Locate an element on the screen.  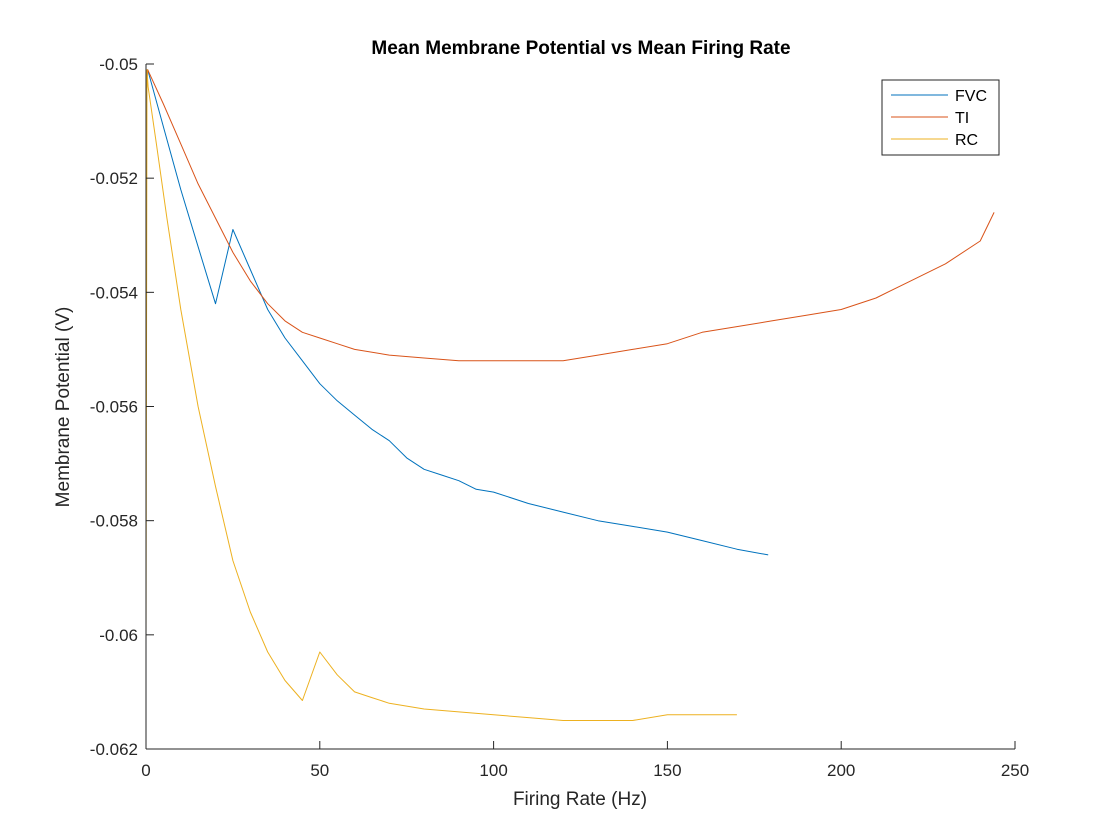
legend-label-fvc: FVC is located at coordinates (971, 96).